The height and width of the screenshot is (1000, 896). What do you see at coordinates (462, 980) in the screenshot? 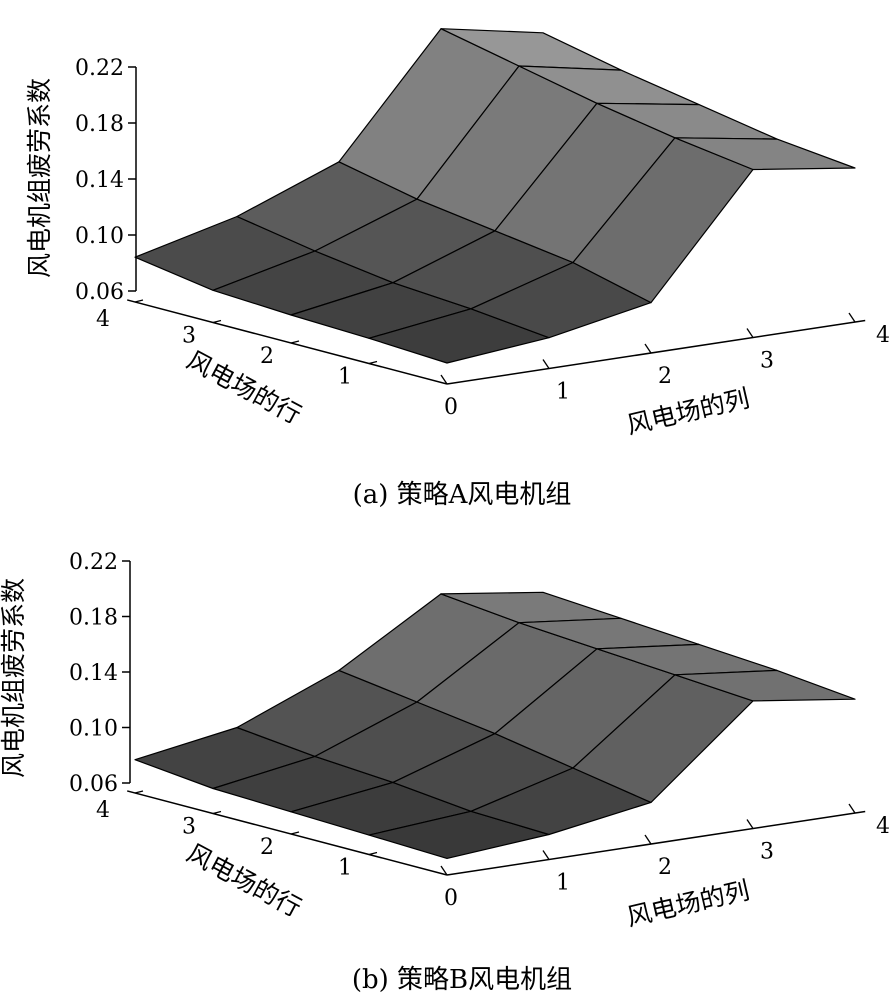
I see `panel-b-caption: (b) 策略B风电机组` at bounding box center [462, 980].